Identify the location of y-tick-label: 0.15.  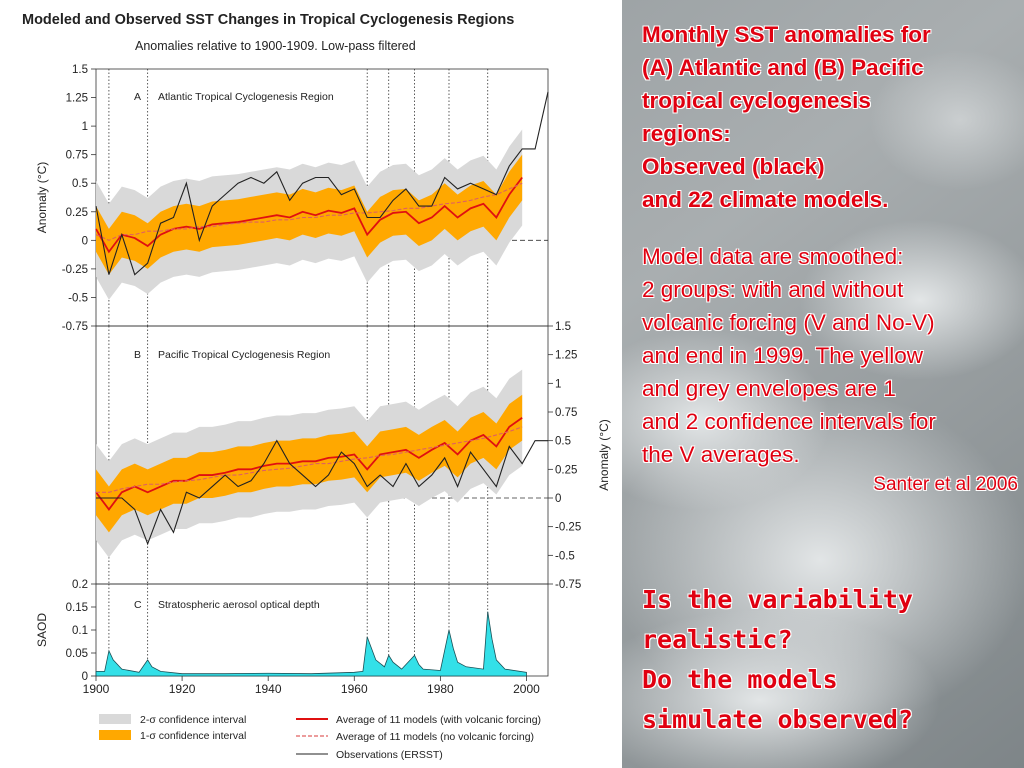
(77, 608).